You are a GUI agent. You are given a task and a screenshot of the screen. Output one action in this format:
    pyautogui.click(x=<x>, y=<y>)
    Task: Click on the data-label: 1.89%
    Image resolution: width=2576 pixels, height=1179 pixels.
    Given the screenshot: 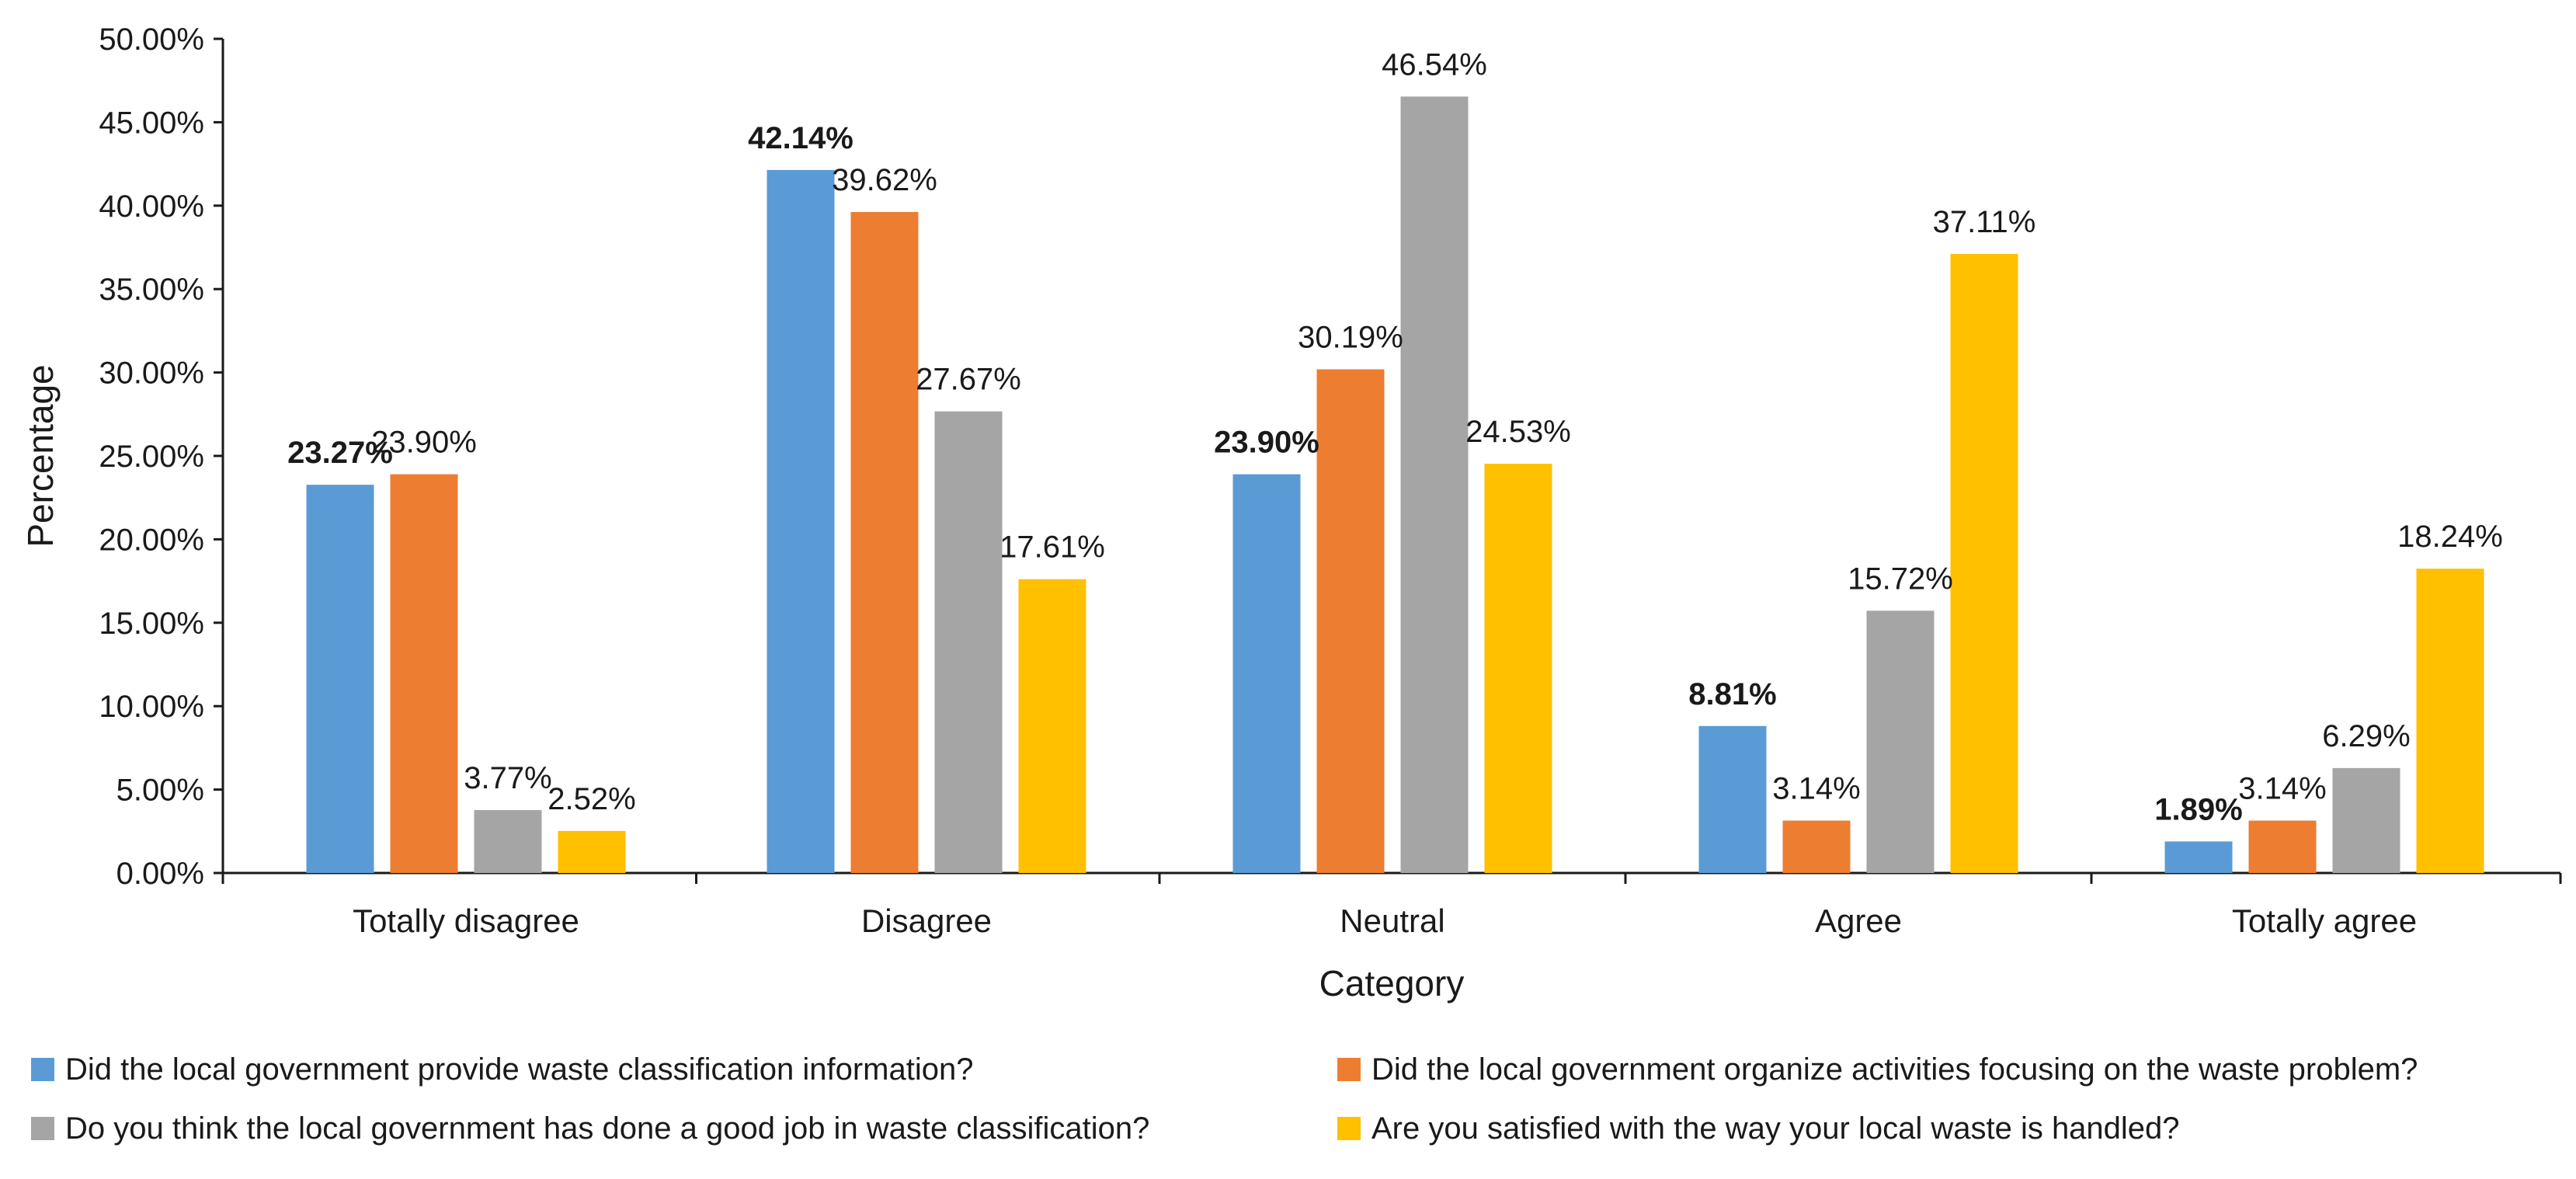 What is the action you would take?
    pyautogui.click(x=2198, y=809)
    